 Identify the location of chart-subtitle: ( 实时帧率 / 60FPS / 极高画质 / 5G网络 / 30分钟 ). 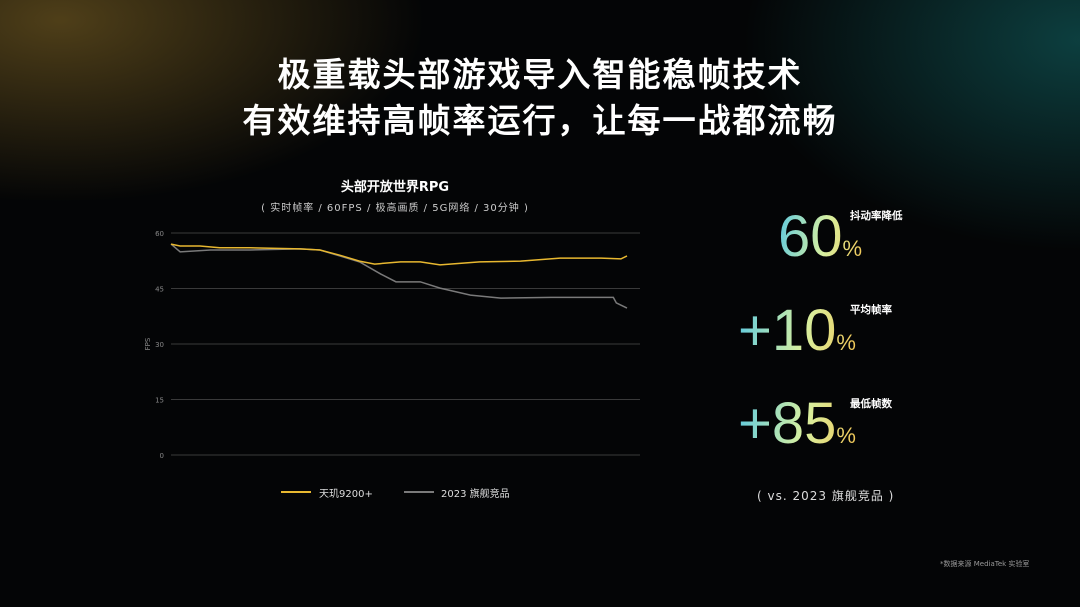
(395, 208).